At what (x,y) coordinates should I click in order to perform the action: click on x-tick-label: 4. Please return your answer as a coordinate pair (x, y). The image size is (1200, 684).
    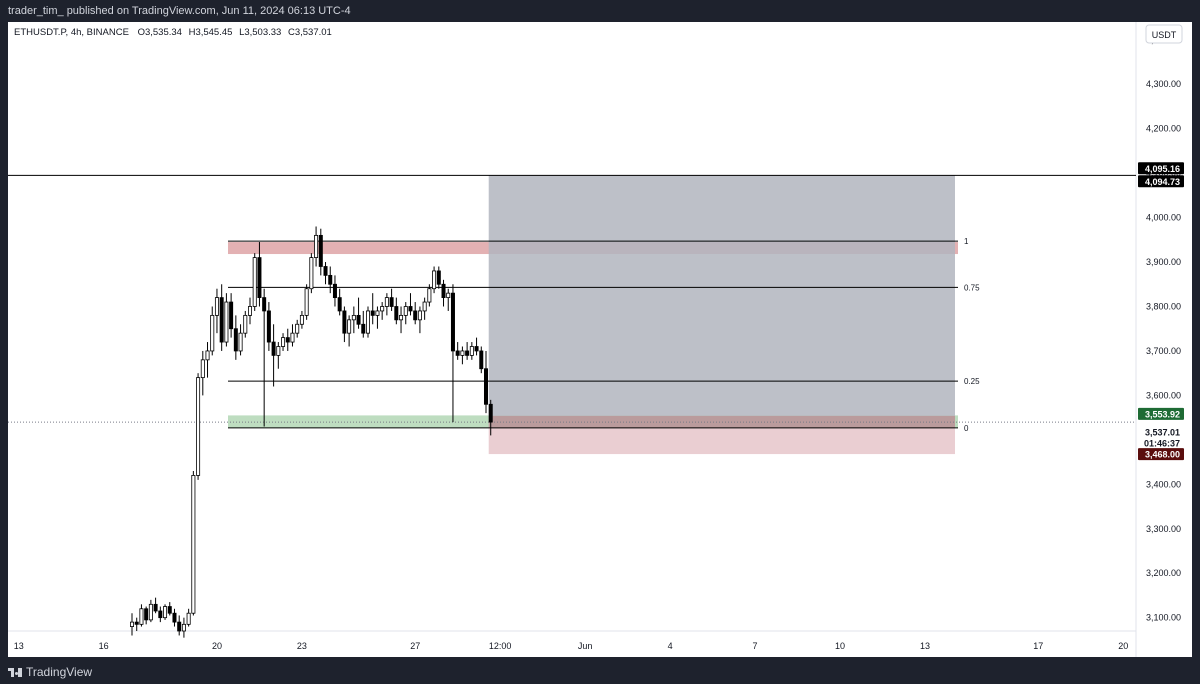
    Looking at the image, I should click on (670, 646).